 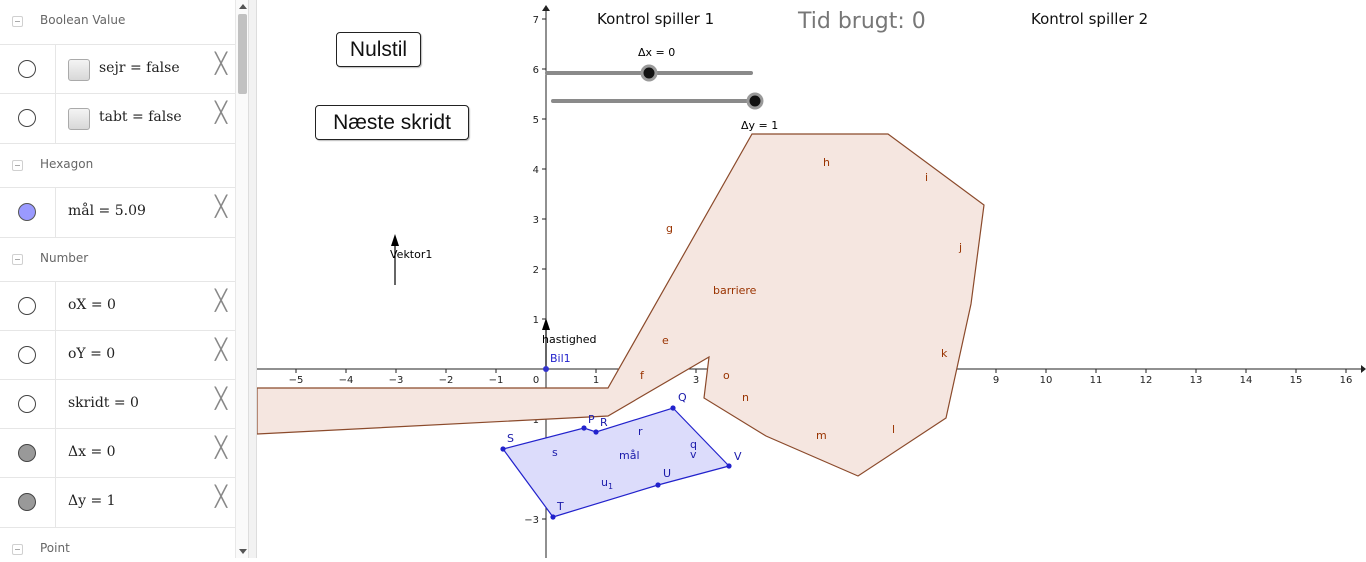 What do you see at coordinates (242, 54) in the screenshot?
I see `scrollbar-thumb` at bounding box center [242, 54].